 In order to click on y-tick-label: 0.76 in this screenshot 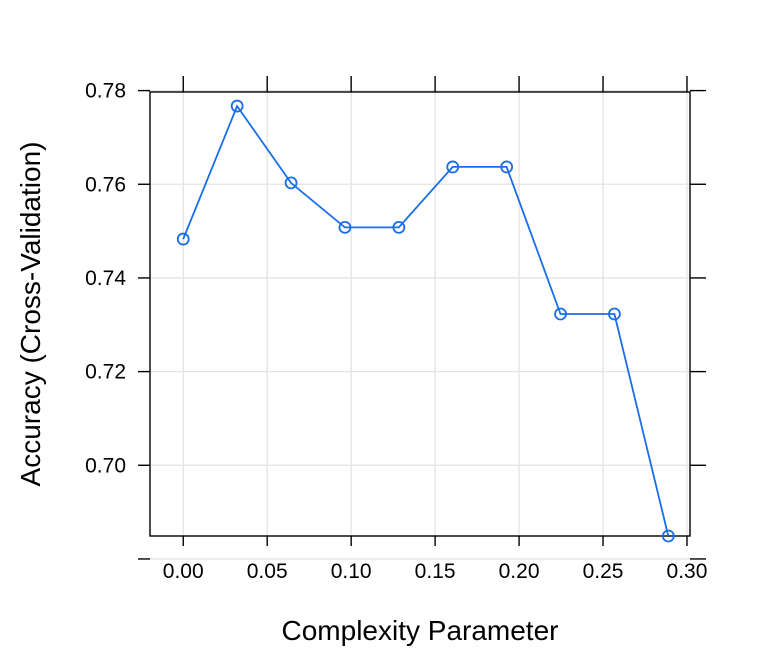, I will do `click(105, 184)`.